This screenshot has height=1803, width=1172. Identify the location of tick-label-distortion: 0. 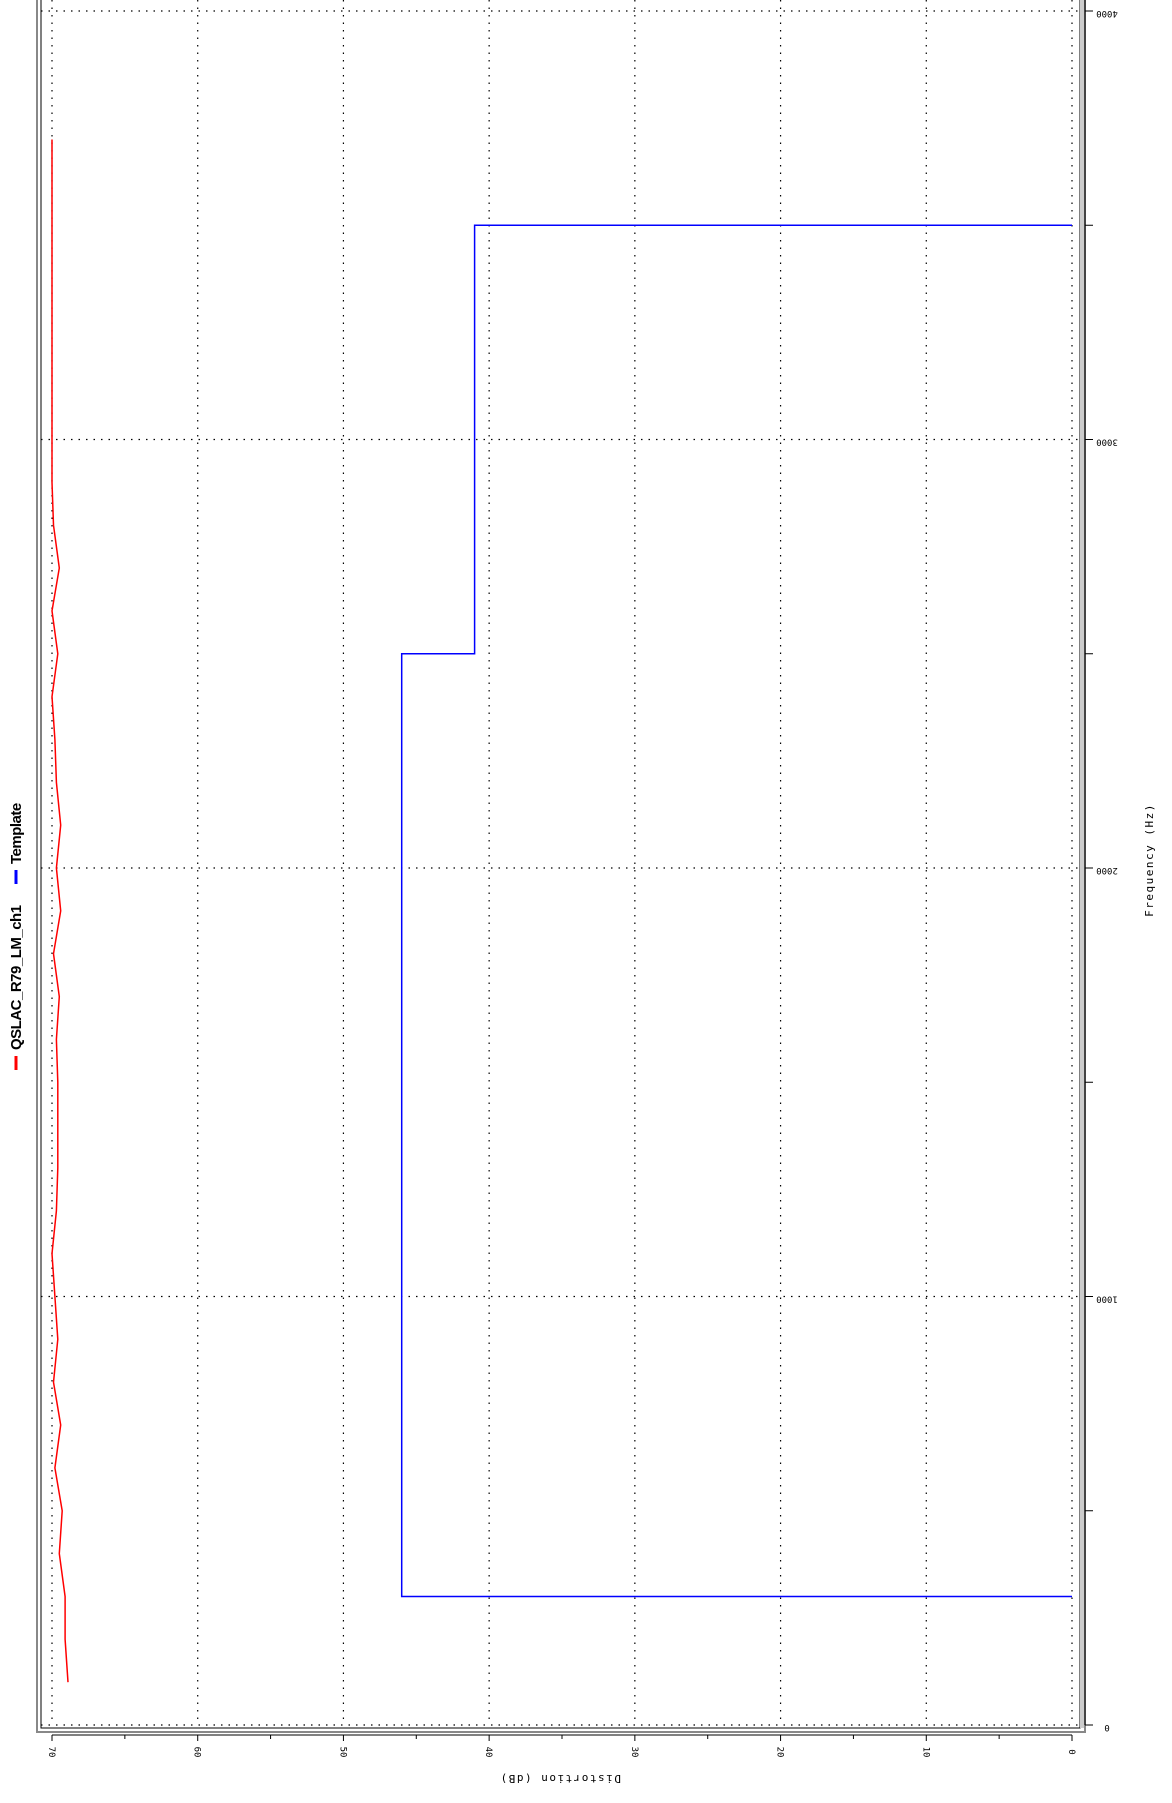
(1071, 1751).